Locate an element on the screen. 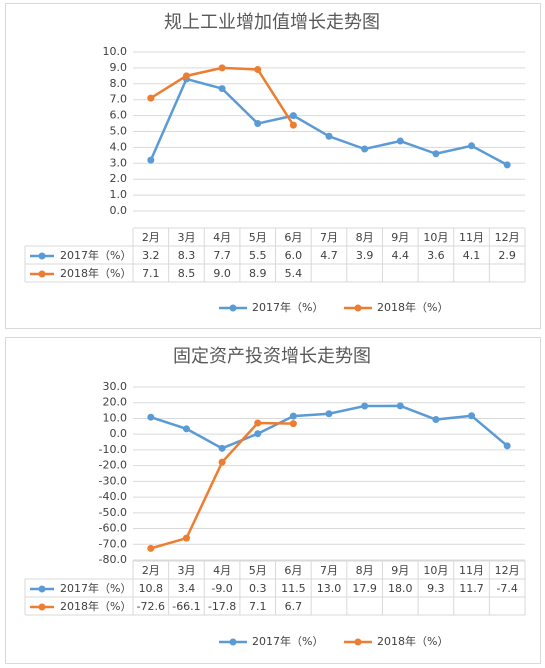 The image size is (545, 668). table-value: 3.4 is located at coordinates (187, 588).